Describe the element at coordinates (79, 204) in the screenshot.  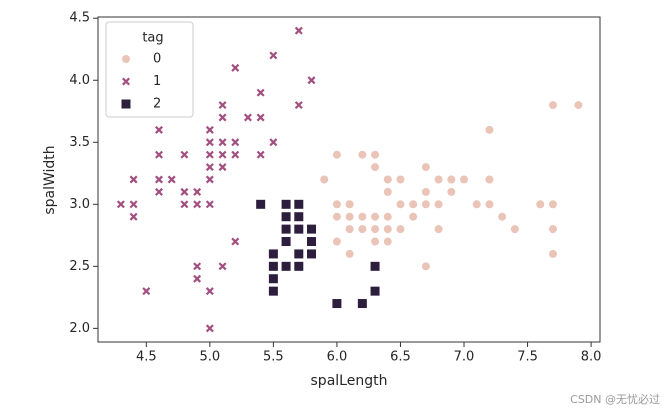
I see `y-tick-label: 3.0` at that location.